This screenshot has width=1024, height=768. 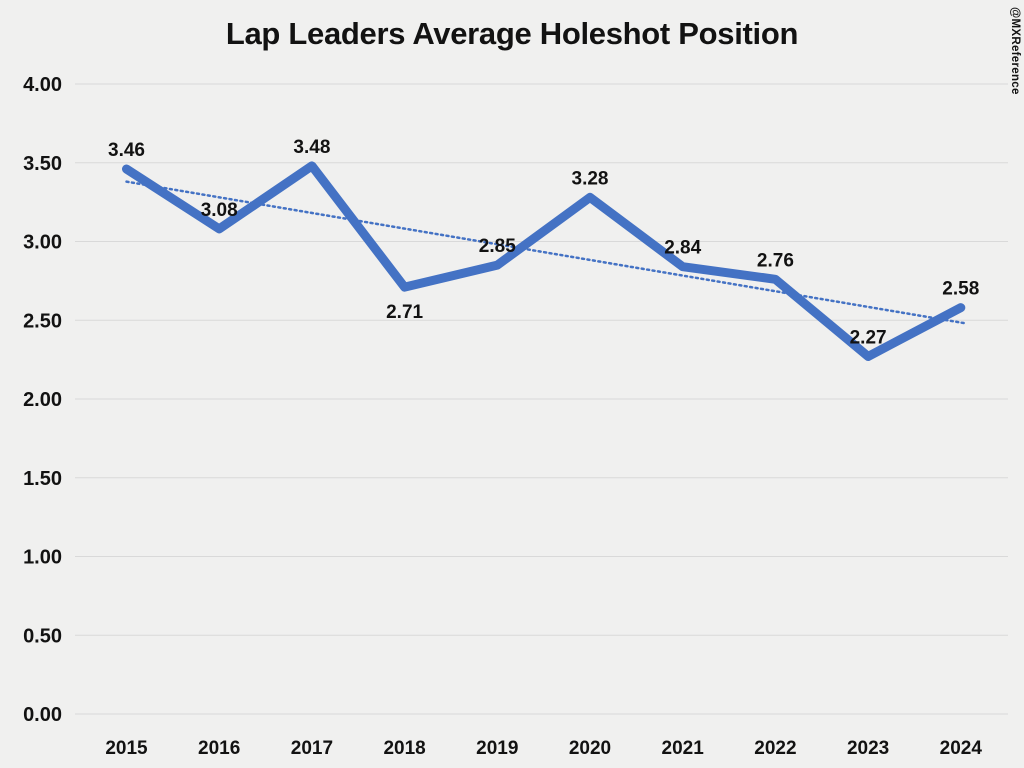 What do you see at coordinates (497, 748) in the screenshot?
I see `x-tick-label: 2019` at bounding box center [497, 748].